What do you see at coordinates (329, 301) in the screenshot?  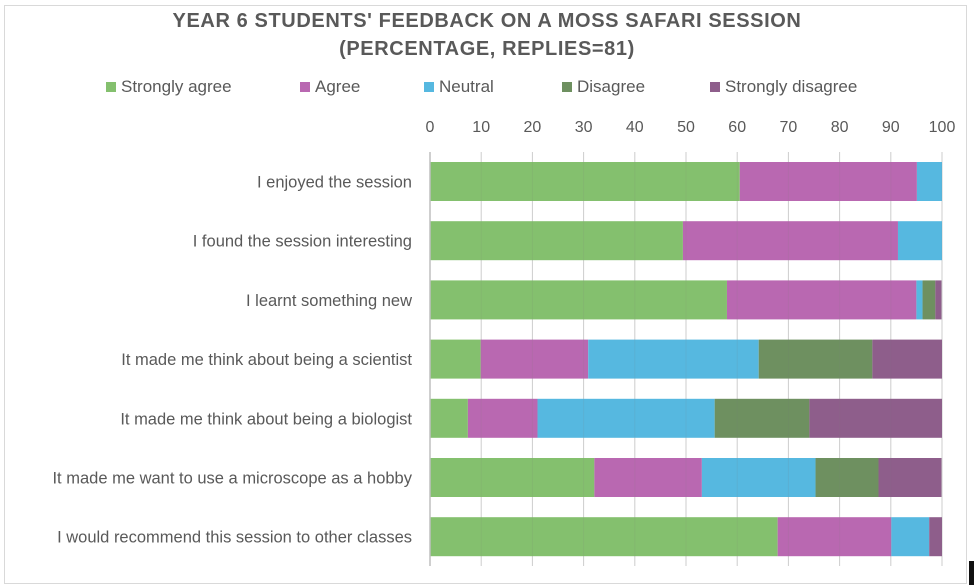 I see `category-label: I learnt something new` at bounding box center [329, 301].